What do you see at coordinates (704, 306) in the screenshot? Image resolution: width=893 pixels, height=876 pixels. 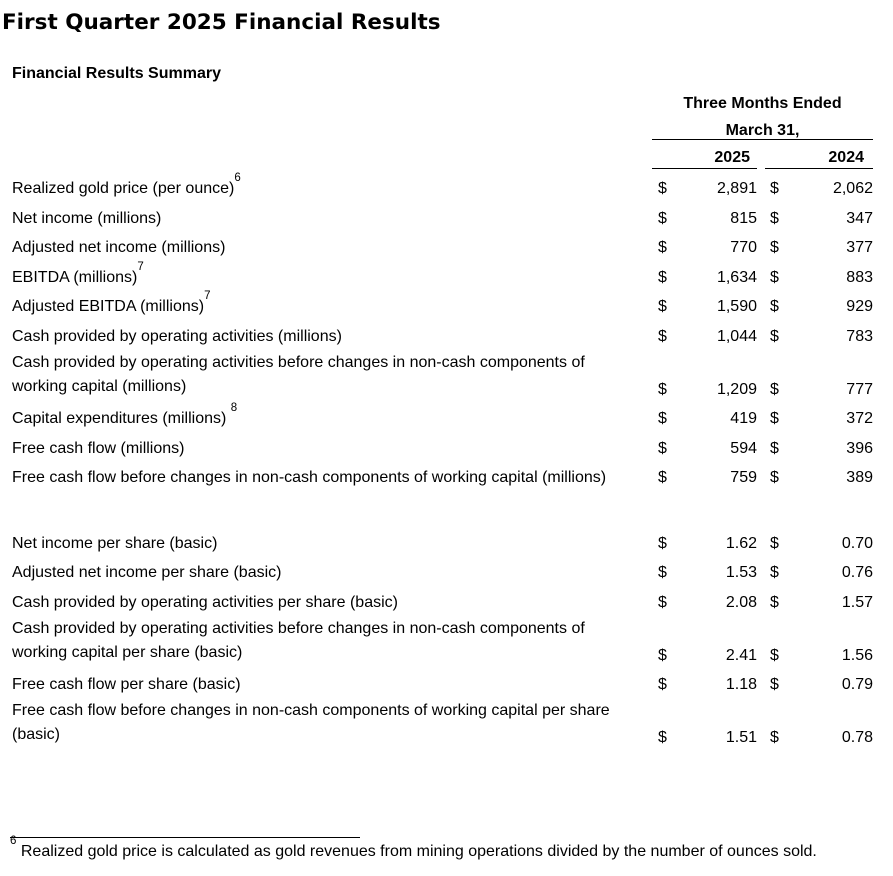 I see `col-2025-cell: $1,590` at bounding box center [704, 306].